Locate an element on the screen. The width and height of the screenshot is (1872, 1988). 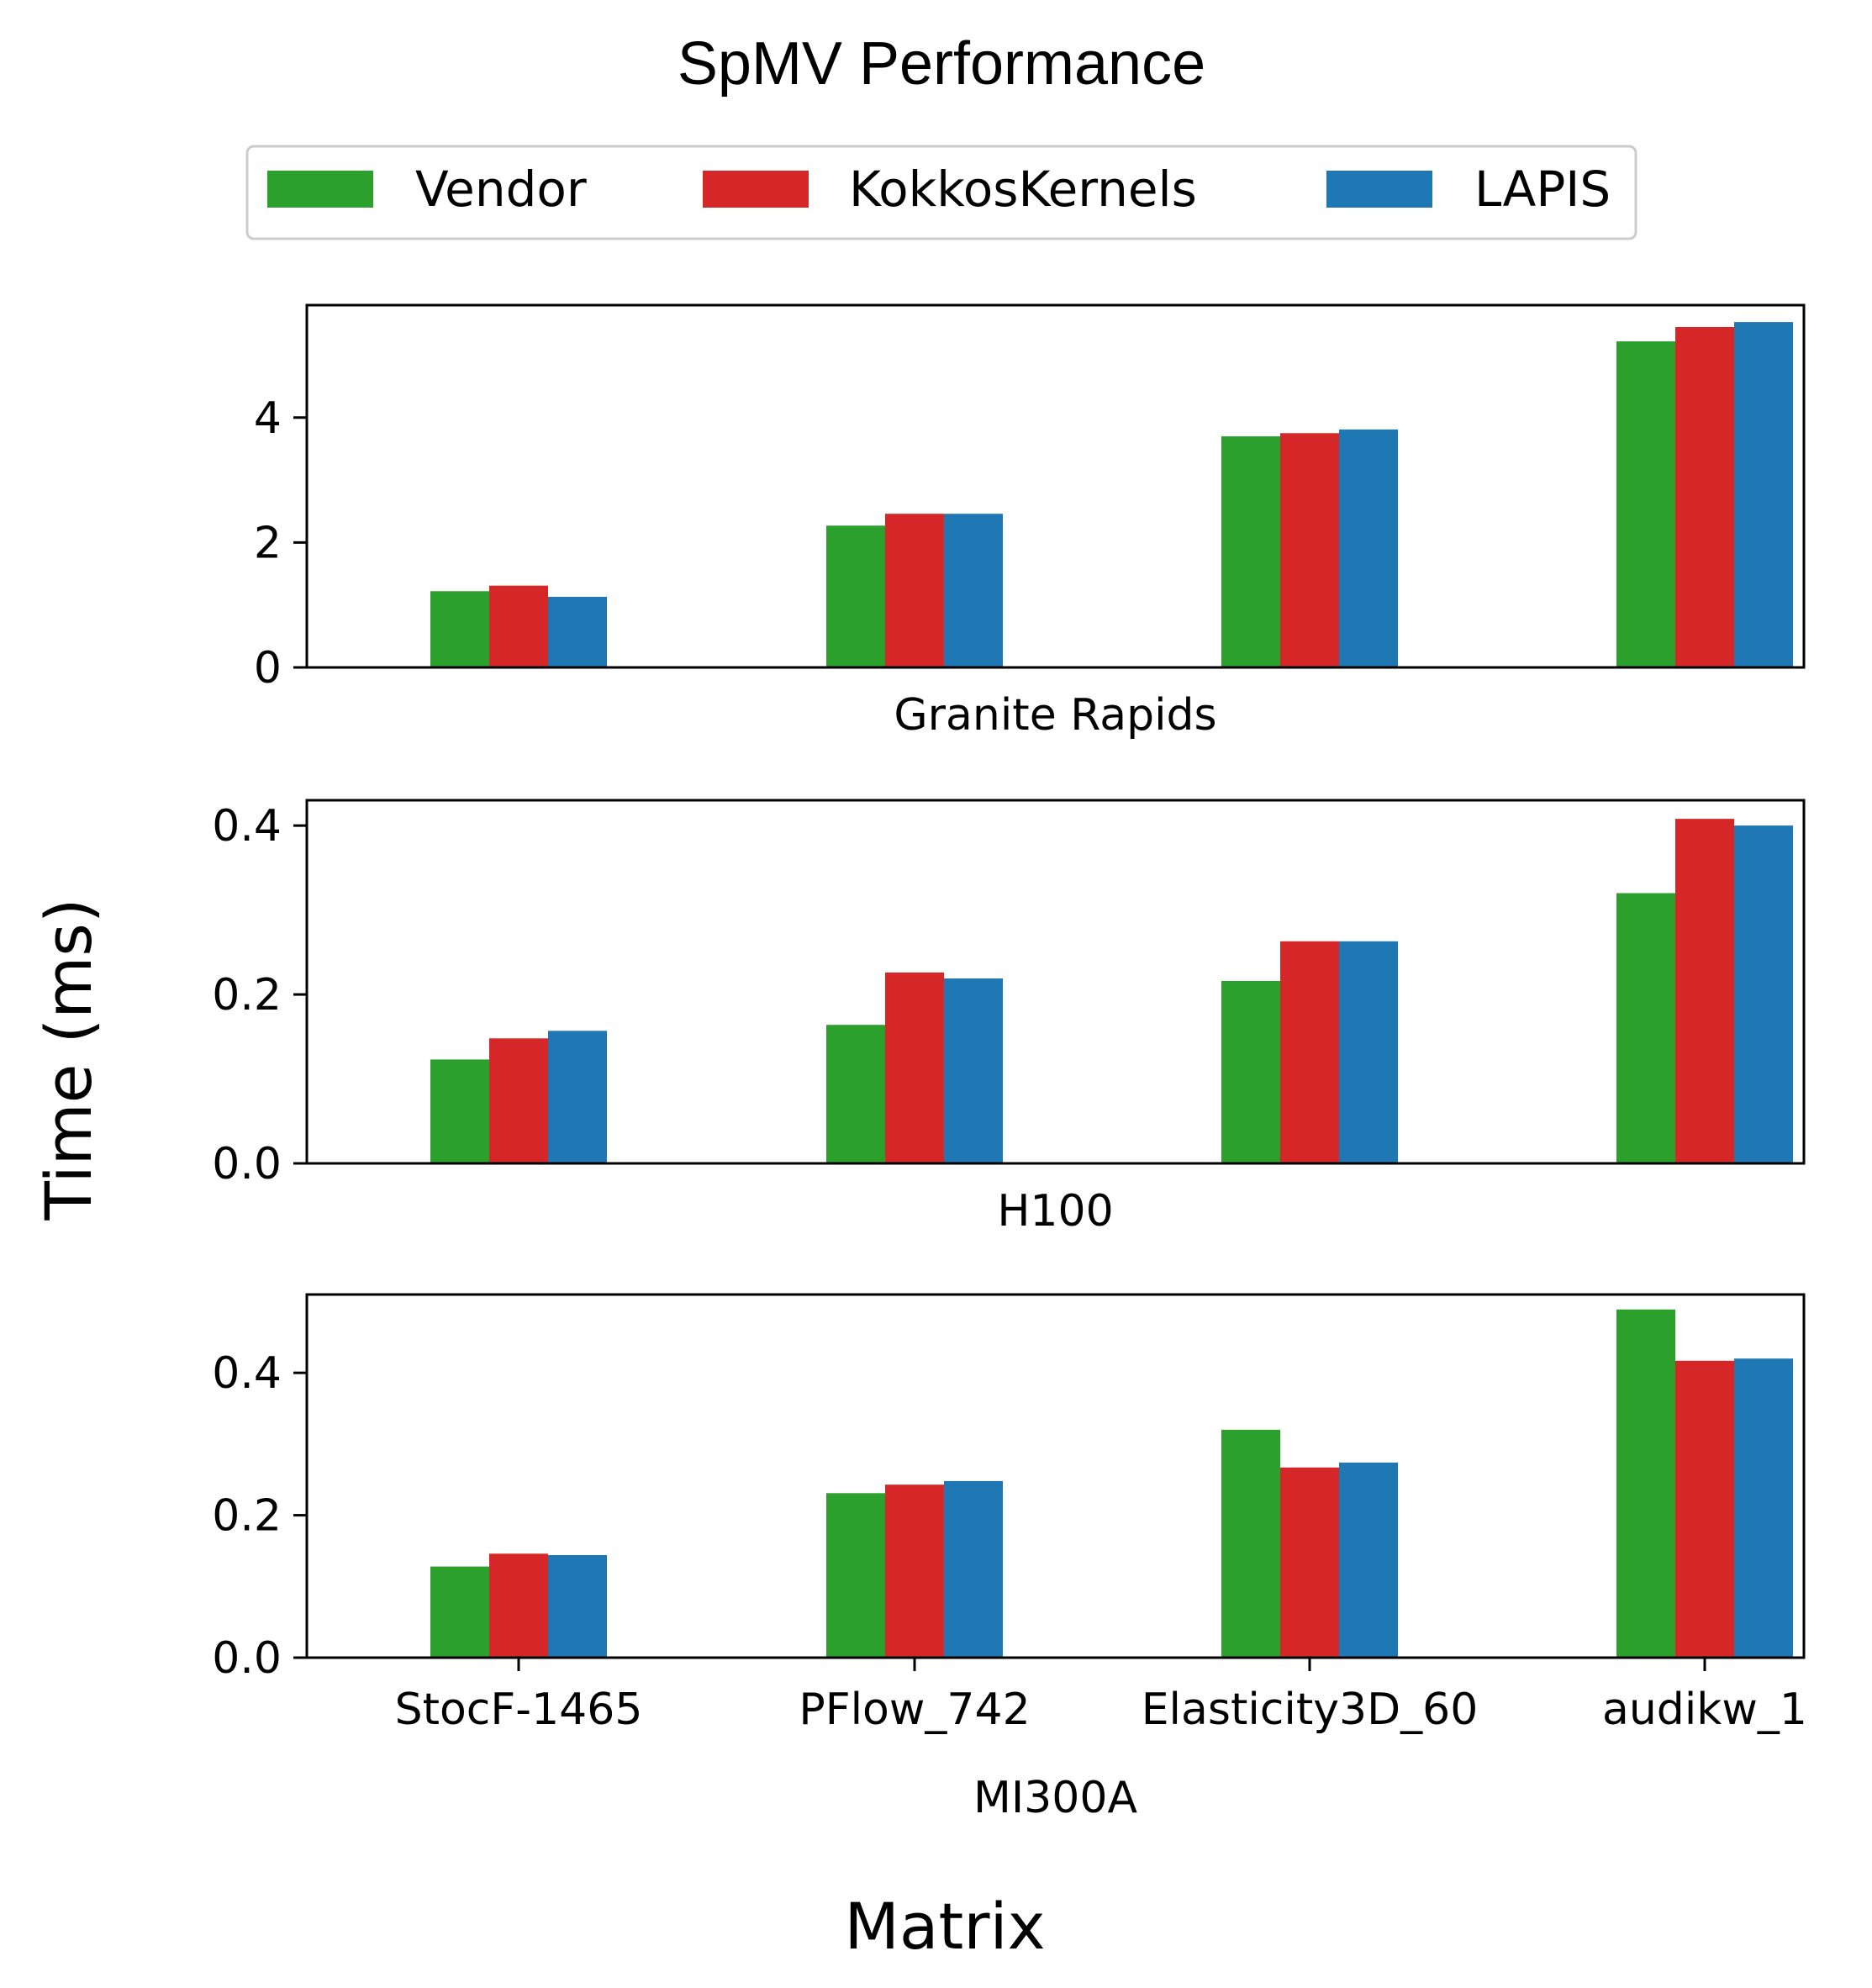
x-tick-label-stocf-1465: StocF-1465 is located at coordinates (519, 1710).